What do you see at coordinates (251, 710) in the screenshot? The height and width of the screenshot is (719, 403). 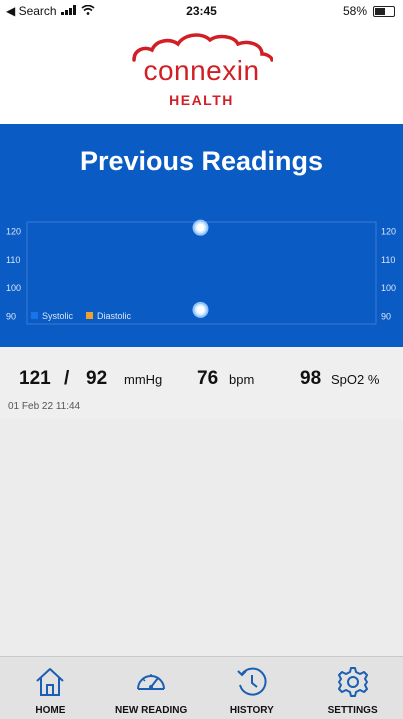 I see `nav-history-label: HISTORY` at bounding box center [251, 710].